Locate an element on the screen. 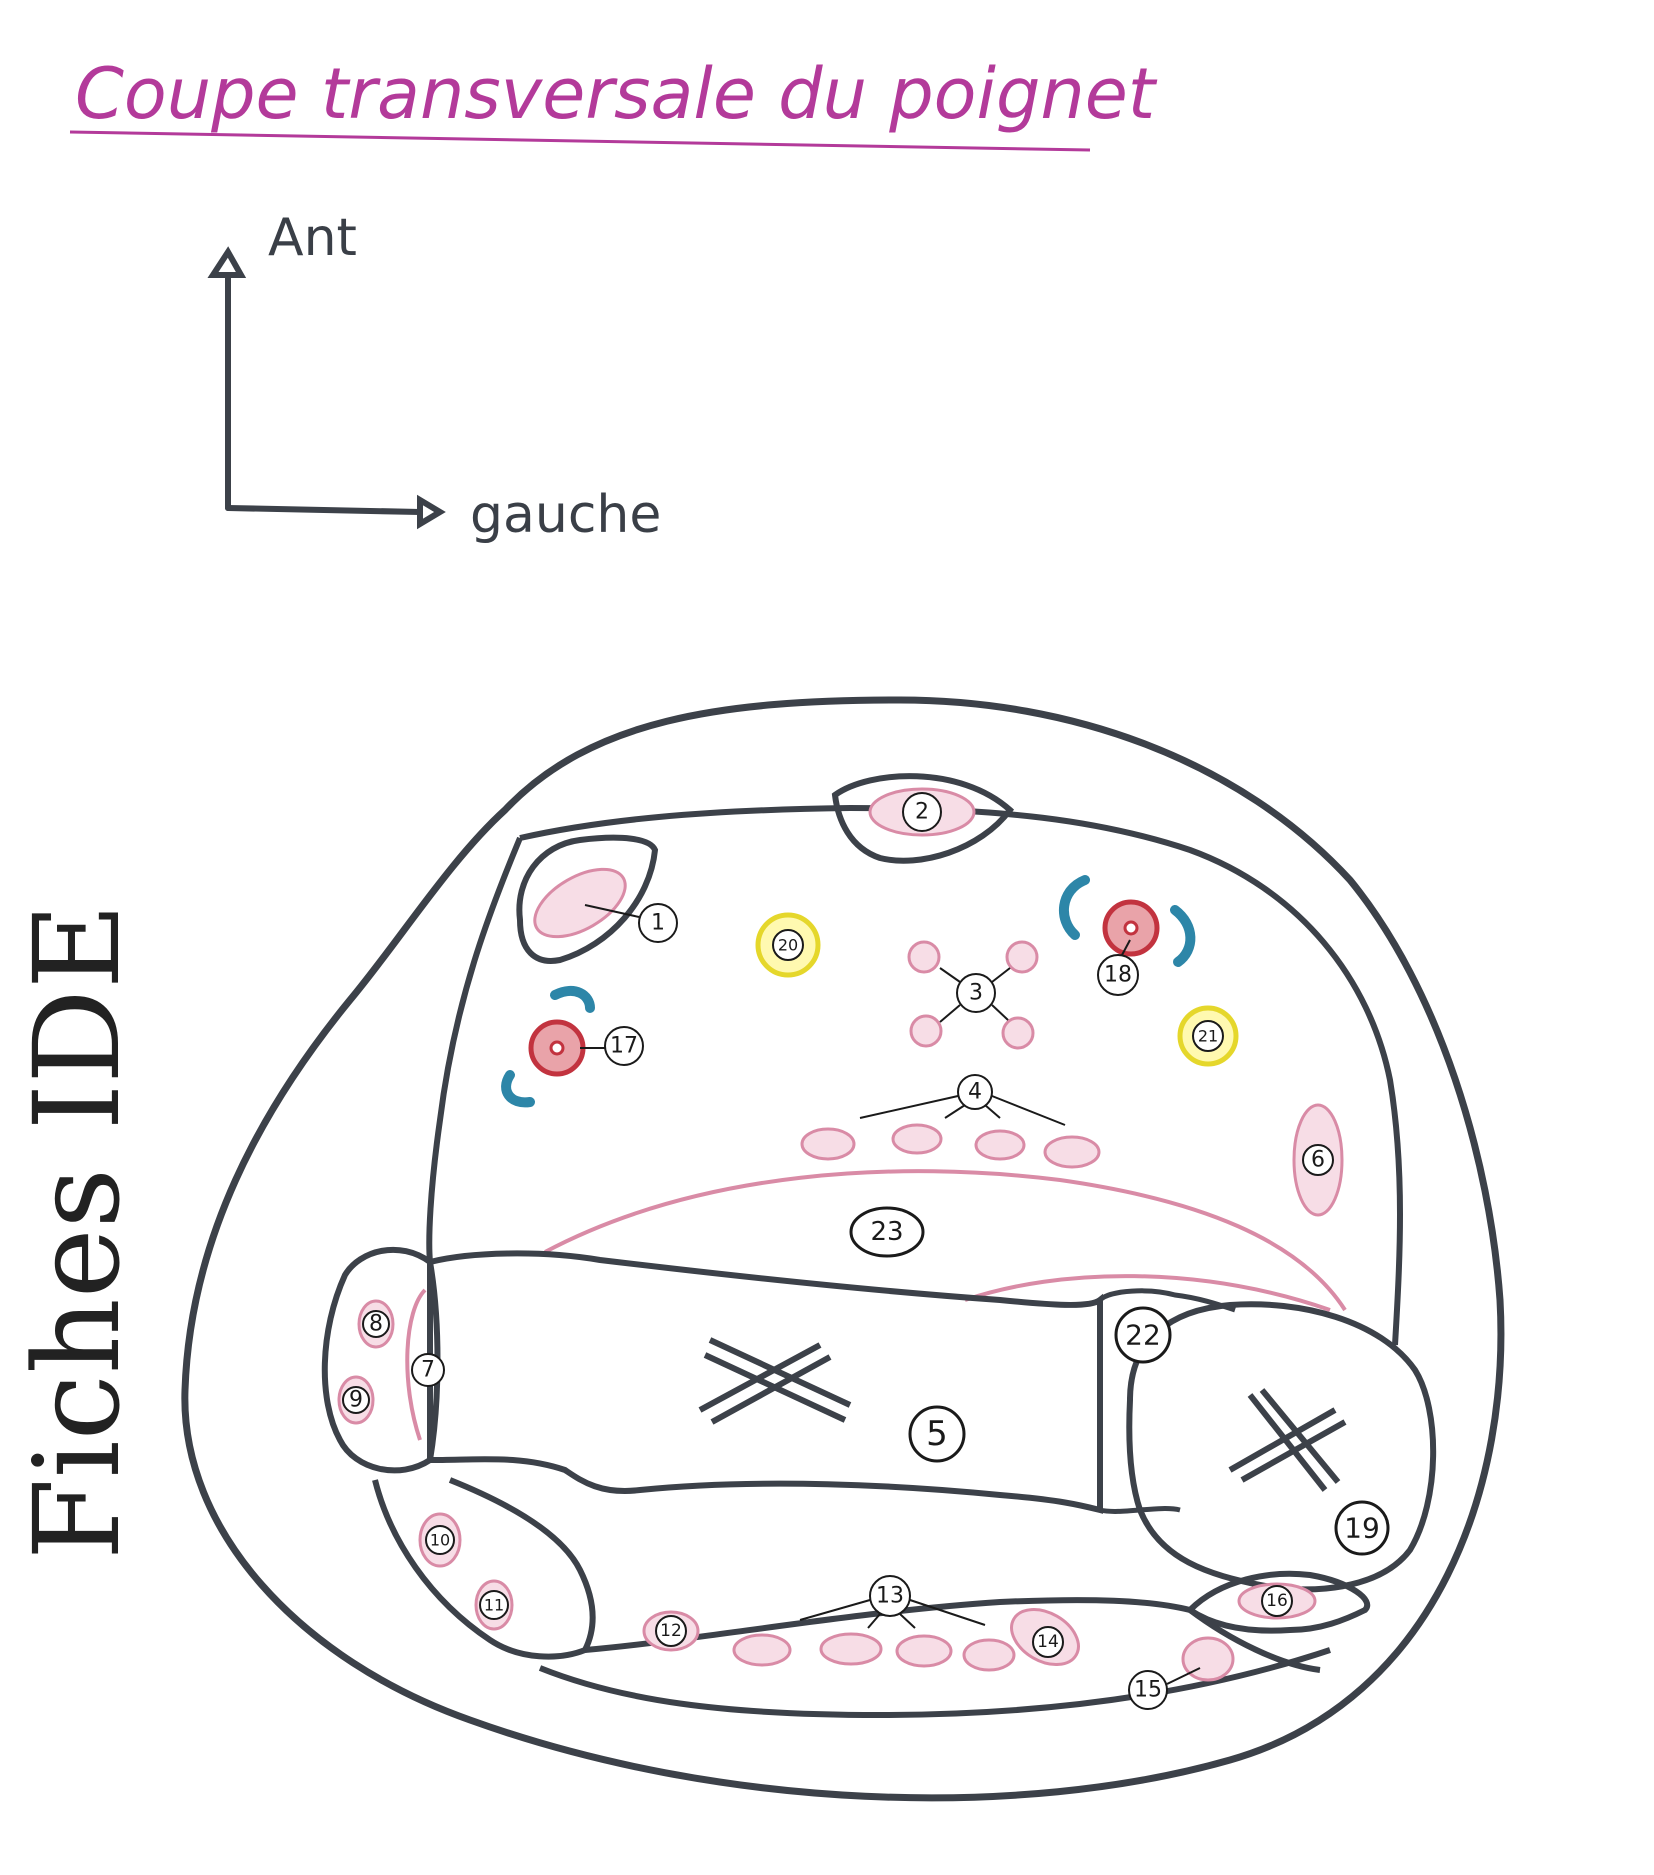 The height and width of the screenshot is (1875, 1654). svg-text: 13 is located at coordinates (890, 1596).